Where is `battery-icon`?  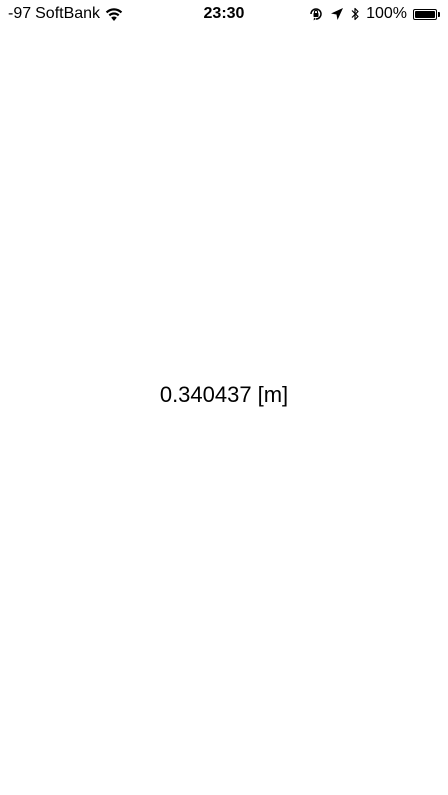 battery-icon is located at coordinates (426, 14).